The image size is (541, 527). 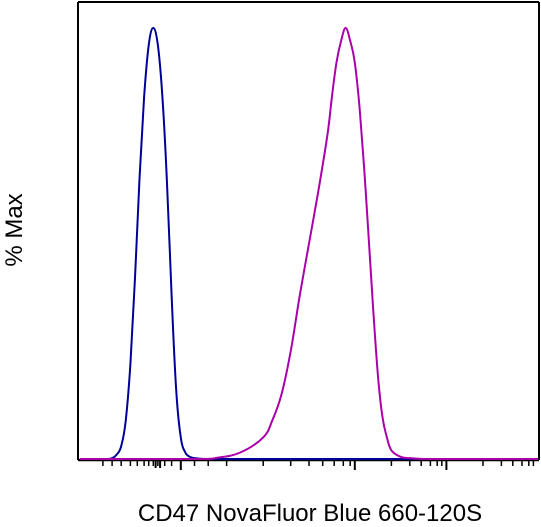 I want to click on x-axis-label: CD47 NovaFluor Blue 660-120S, so click(x=310, y=513).